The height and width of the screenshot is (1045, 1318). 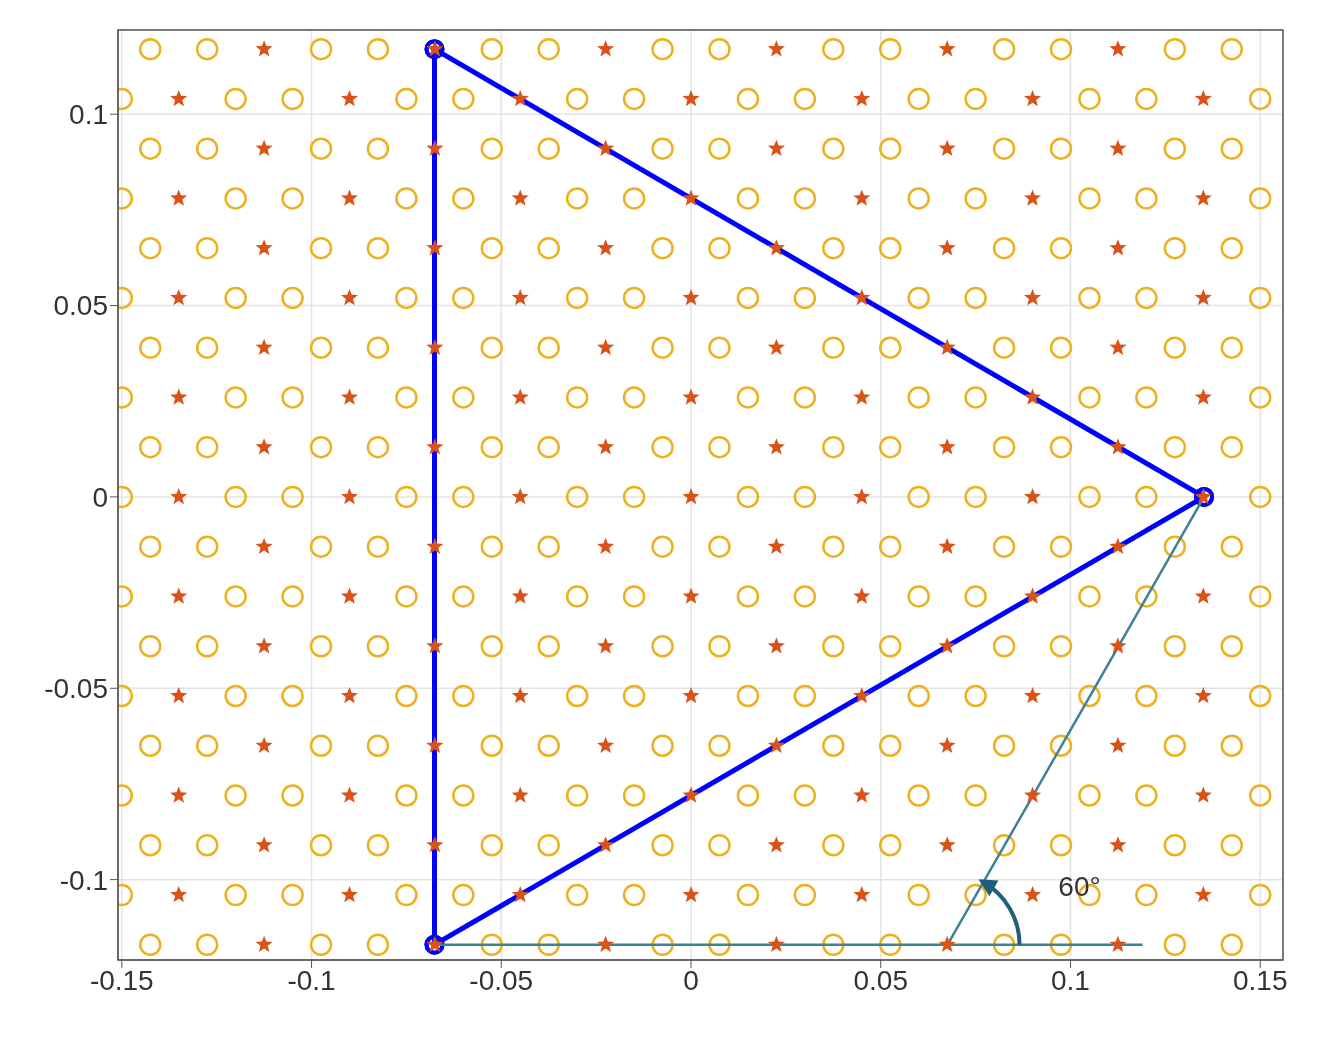 What do you see at coordinates (501, 980) in the screenshot?
I see `x-tick-label: -0.05` at bounding box center [501, 980].